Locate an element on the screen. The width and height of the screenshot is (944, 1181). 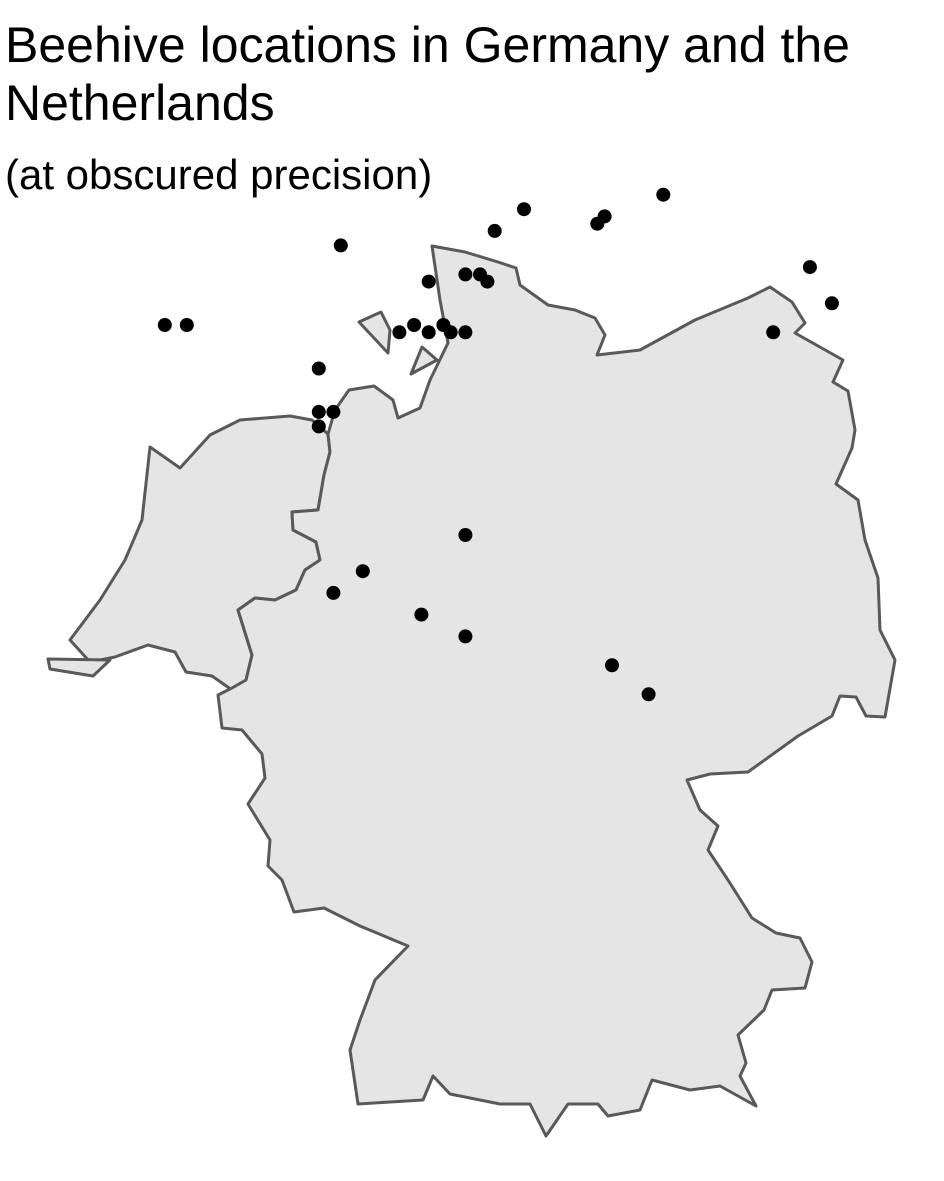
netherlands-south-strip is located at coordinates (79, 667).